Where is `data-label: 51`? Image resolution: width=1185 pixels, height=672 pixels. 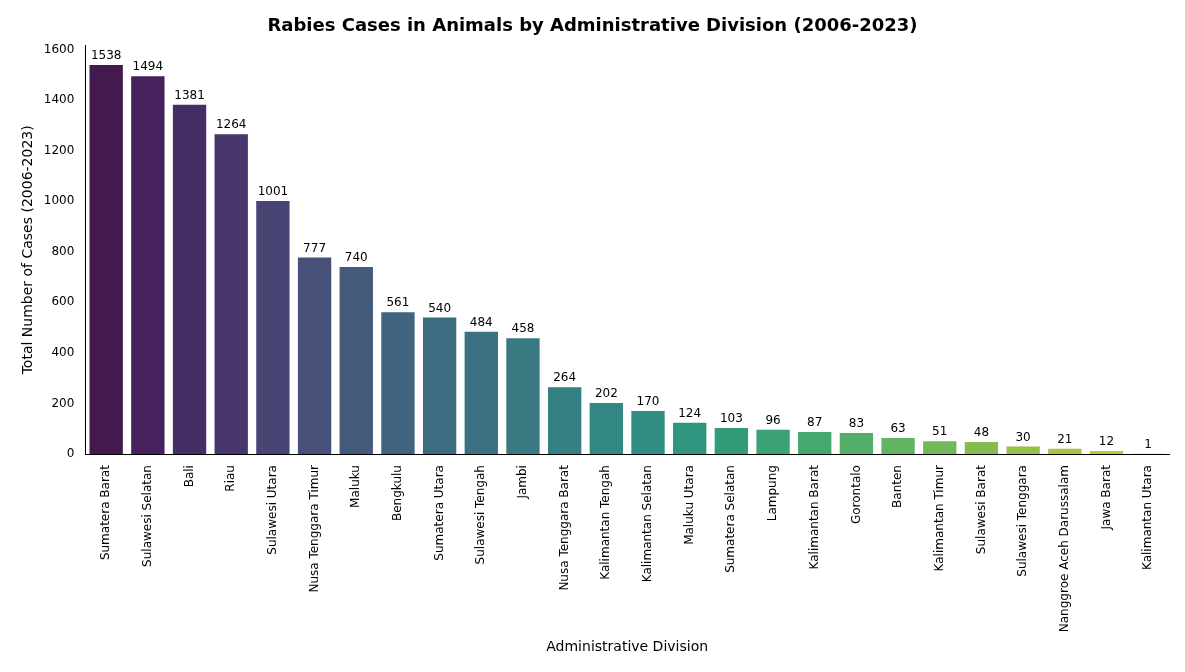
data-label: 51 is located at coordinates (940, 431).